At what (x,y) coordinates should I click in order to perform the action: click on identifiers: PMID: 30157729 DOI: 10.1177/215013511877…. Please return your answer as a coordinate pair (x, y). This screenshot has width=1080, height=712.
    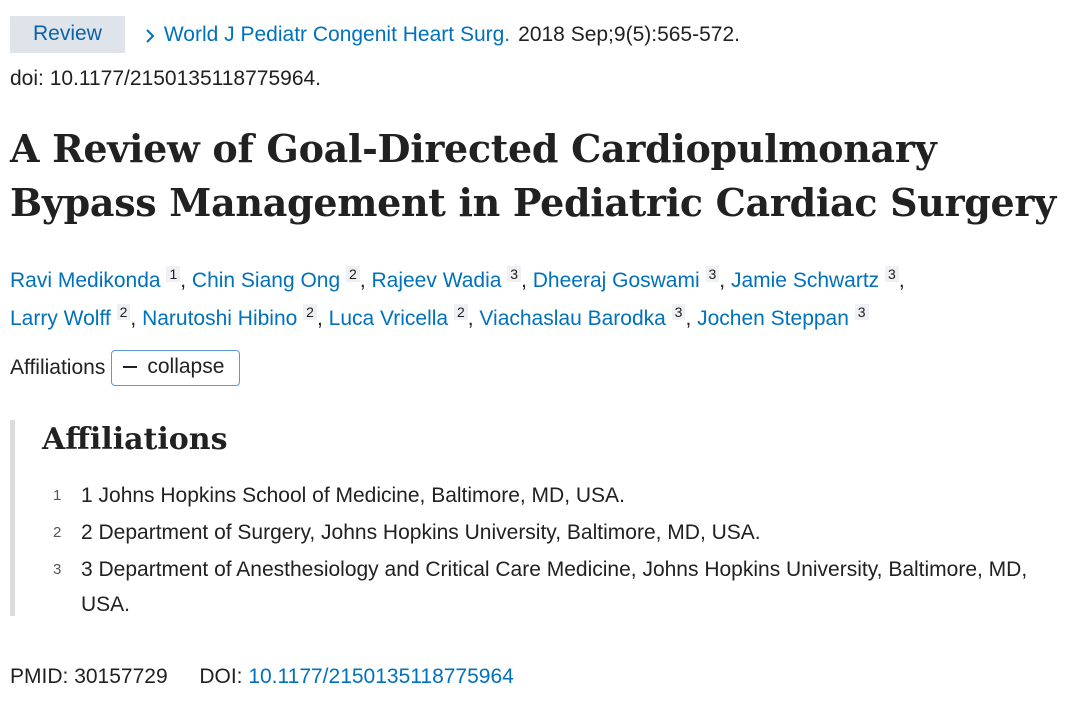
    Looking at the image, I should click on (262, 677).